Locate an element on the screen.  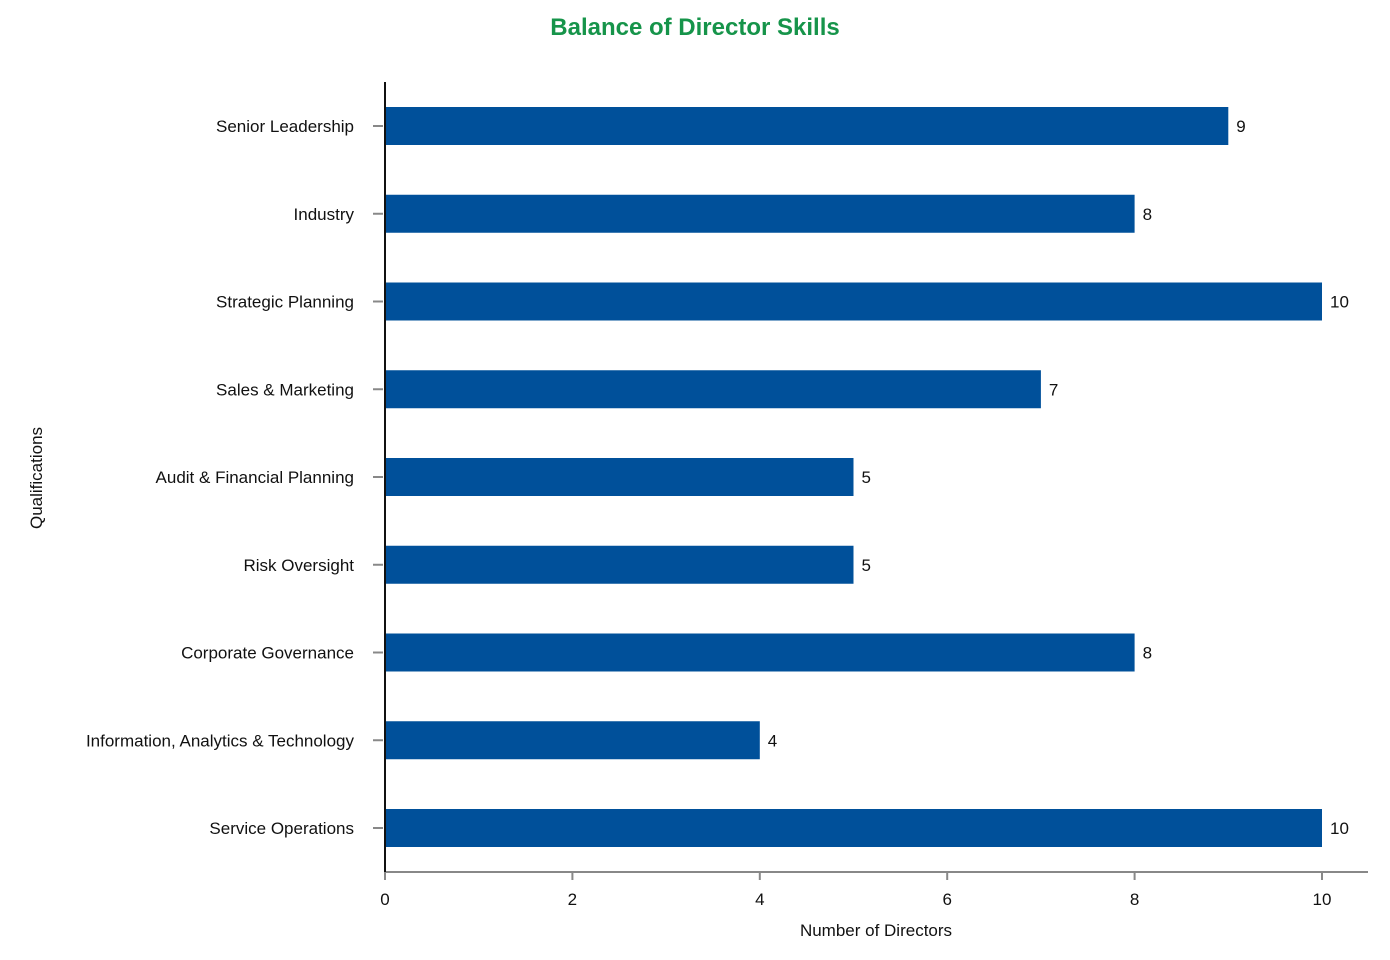
x-tick-label: 10 is located at coordinates (1322, 899).